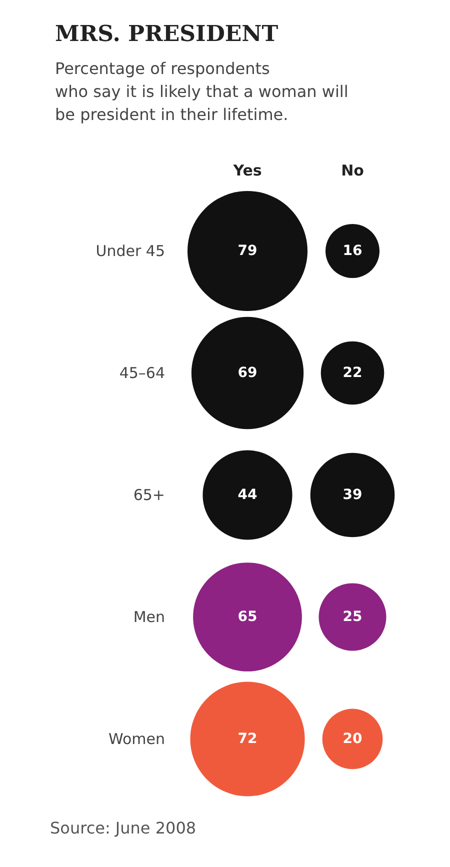 The image size is (450, 867). Describe the element at coordinates (130, 251) in the screenshot. I see `series-label: Under 45` at that location.